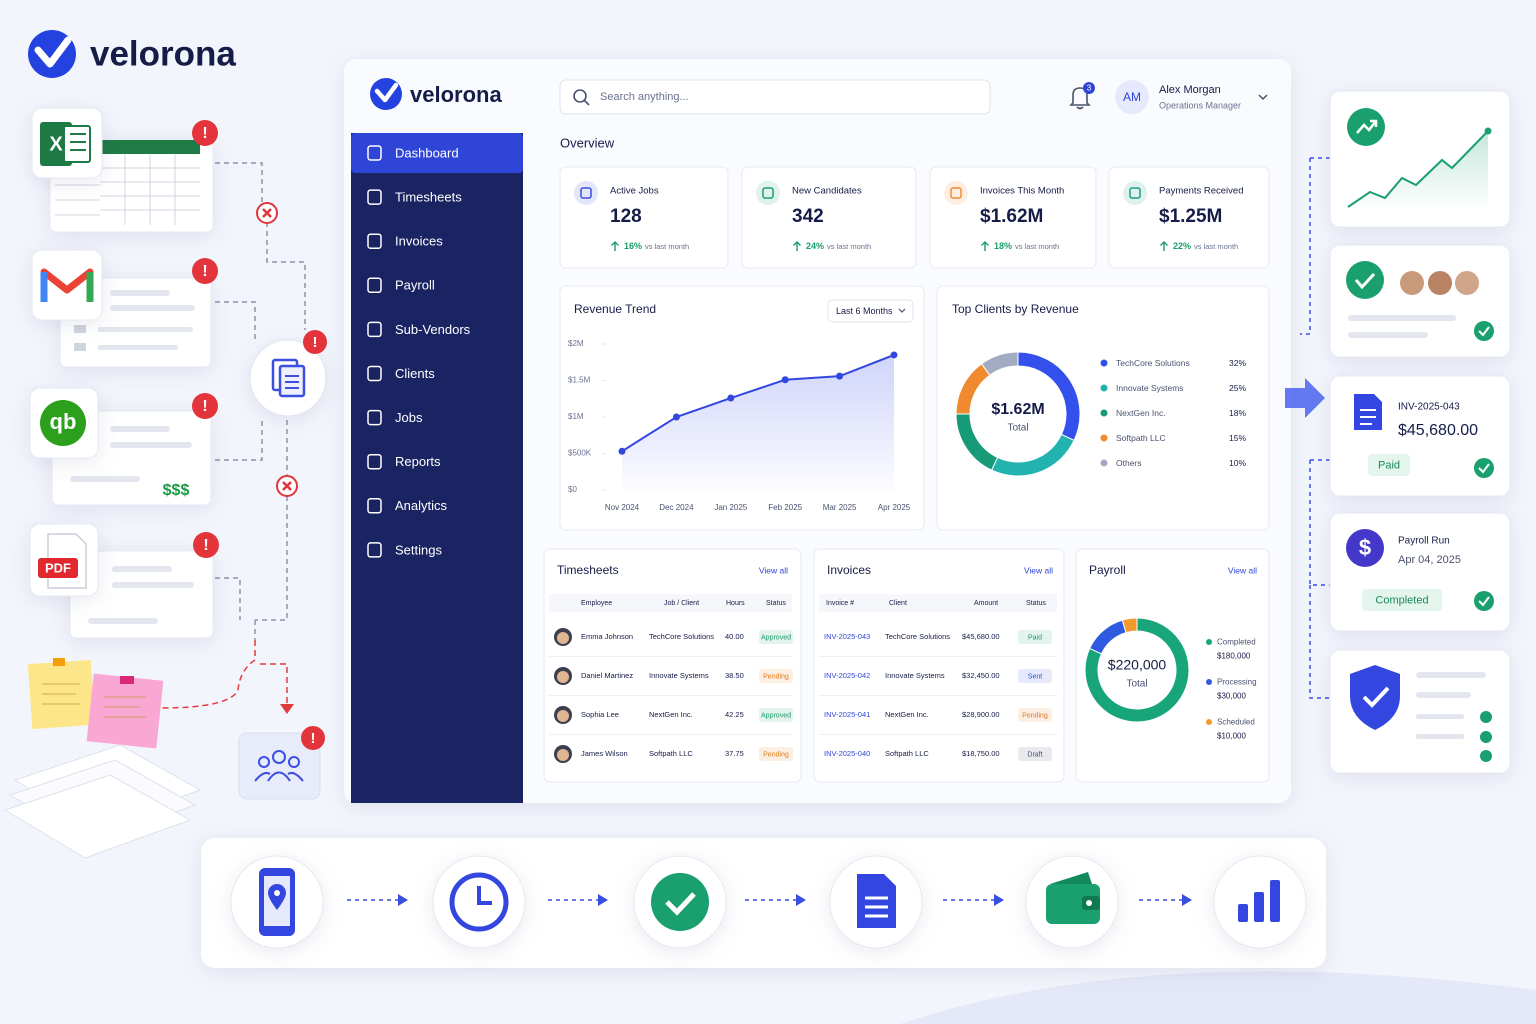 The height and width of the screenshot is (1024, 1536). I want to click on nav-item: Invoices, so click(419, 241).